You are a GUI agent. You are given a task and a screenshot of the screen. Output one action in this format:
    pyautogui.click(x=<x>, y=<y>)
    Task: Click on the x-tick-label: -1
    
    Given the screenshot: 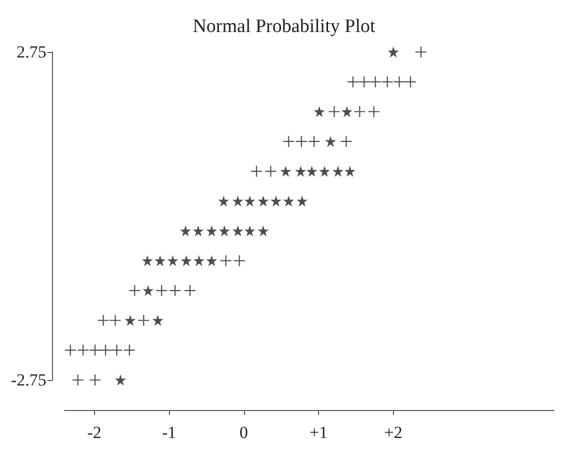 What is the action you would take?
    pyautogui.click(x=169, y=432)
    